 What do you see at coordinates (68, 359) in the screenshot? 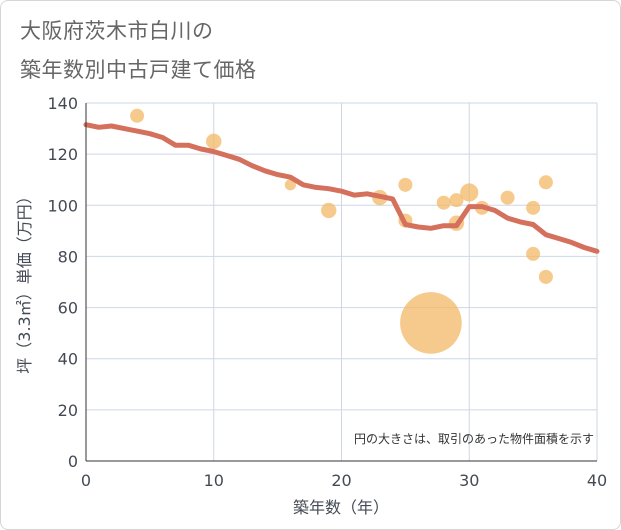
I see `y-tick-label: 40` at bounding box center [68, 359].